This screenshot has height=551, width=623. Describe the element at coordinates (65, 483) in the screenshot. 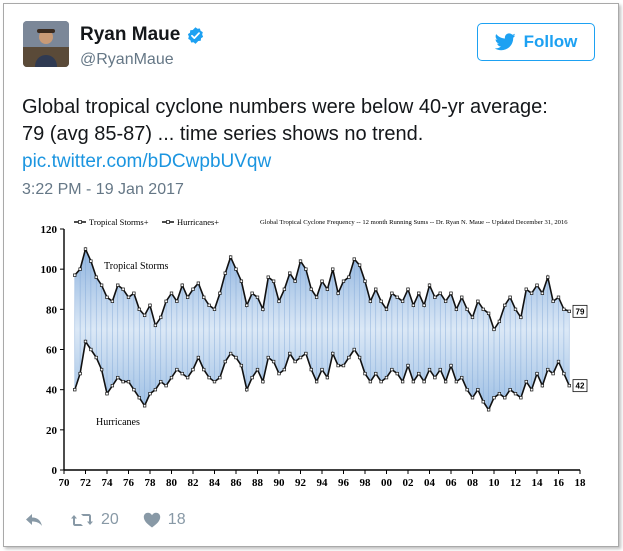

I see `x-tick-label: 70` at that location.